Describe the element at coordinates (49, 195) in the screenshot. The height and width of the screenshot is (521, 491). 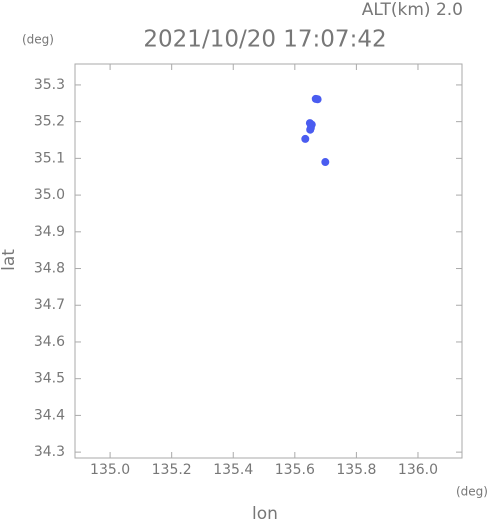
I see `y-tick-label: 35.0` at that location.